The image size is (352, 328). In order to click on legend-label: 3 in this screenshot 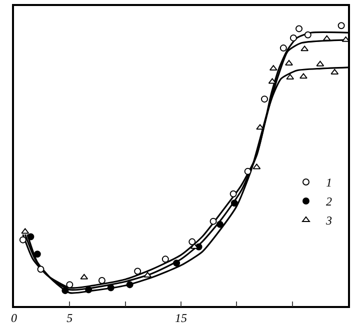, I will do `click(328, 221)`.